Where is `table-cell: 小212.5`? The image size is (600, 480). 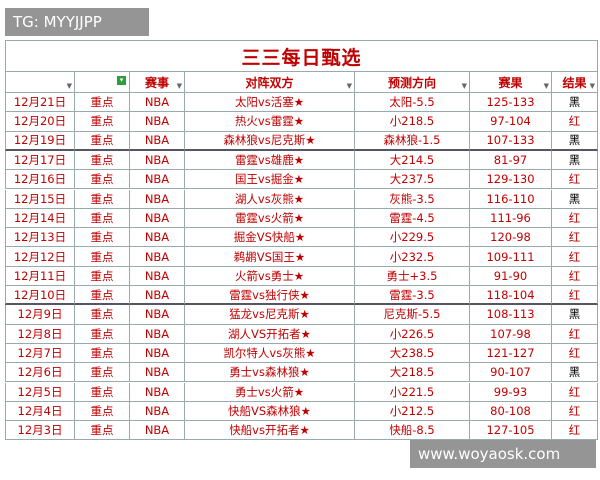
table-cell: 小212.5 is located at coordinates (412, 411).